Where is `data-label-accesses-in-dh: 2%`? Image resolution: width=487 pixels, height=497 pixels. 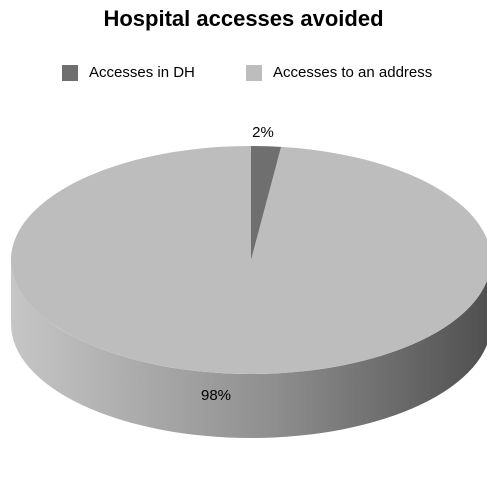
data-label-accesses-in-dh: 2% is located at coordinates (263, 132).